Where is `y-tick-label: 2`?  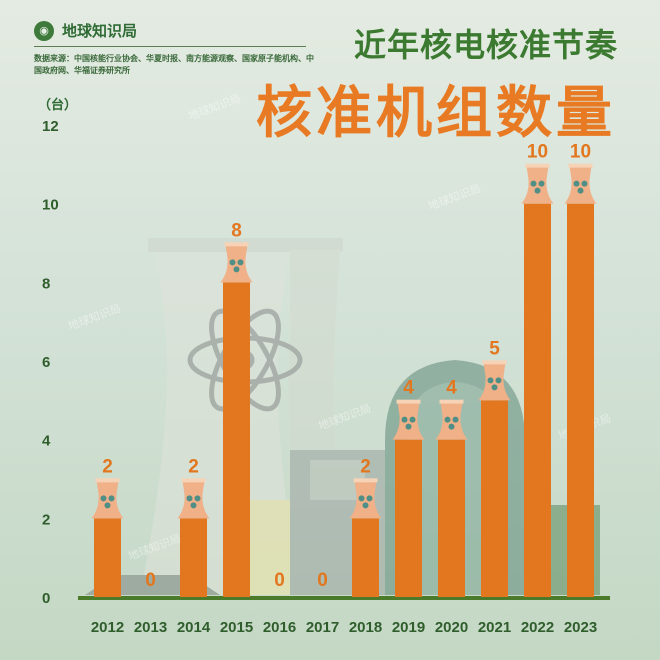
y-tick-label: 2 is located at coordinates (46, 519).